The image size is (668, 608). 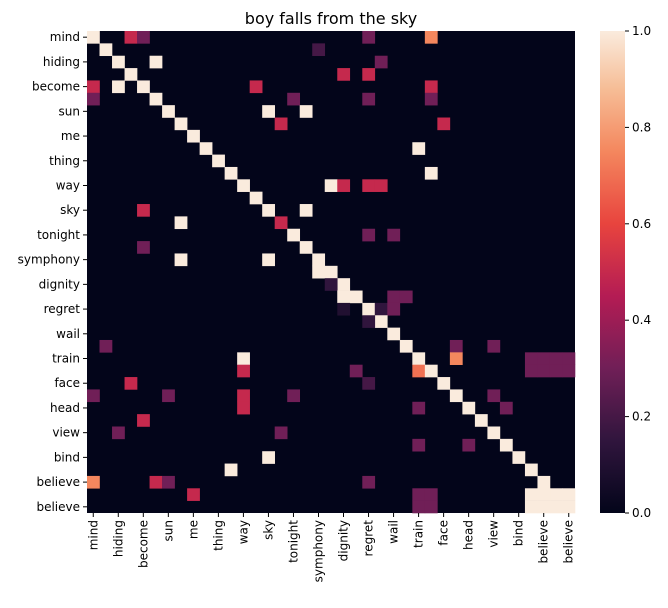 I want to click on x-tick-label: head, so click(x=469, y=535).